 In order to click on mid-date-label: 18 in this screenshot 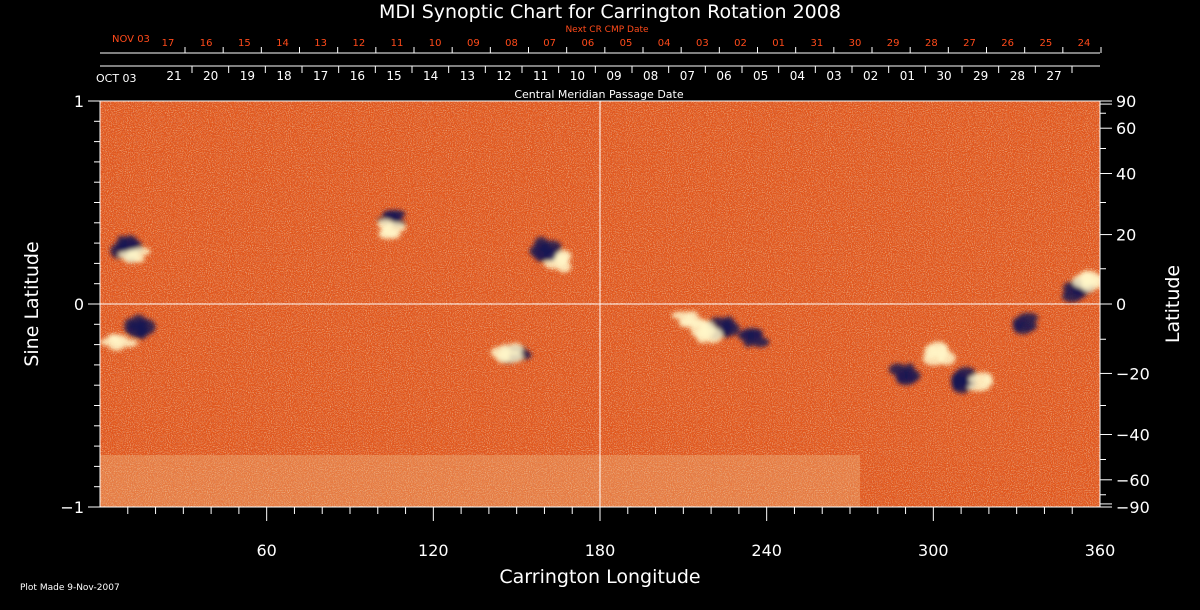, I will do `click(283, 76)`.